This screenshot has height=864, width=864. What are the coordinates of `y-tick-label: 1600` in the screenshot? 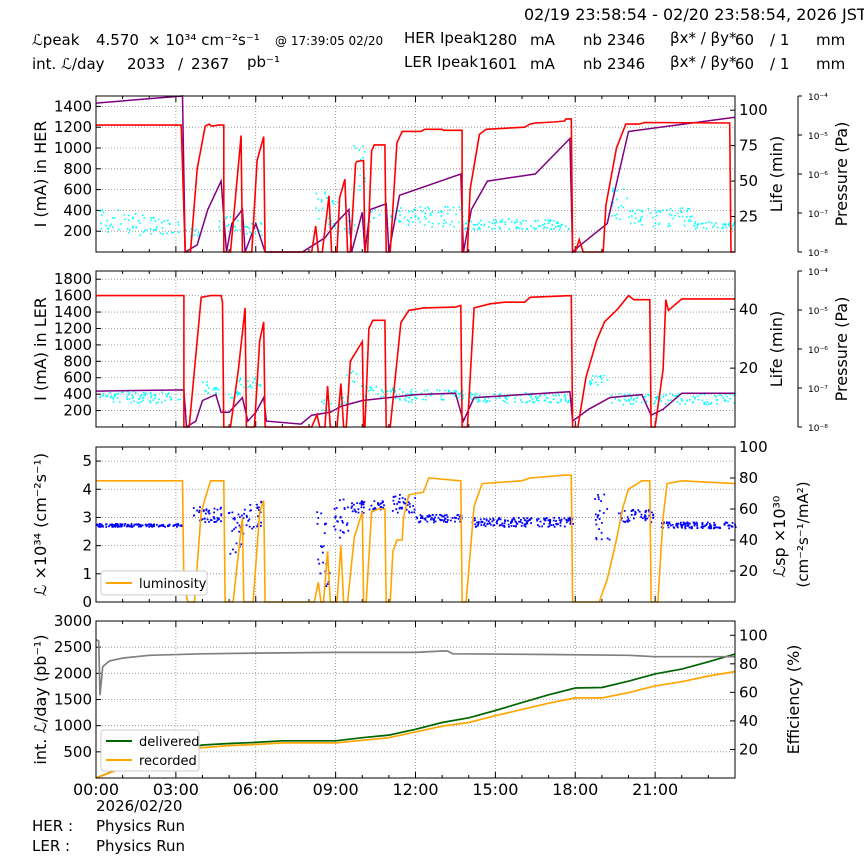 It's located at (73, 296).